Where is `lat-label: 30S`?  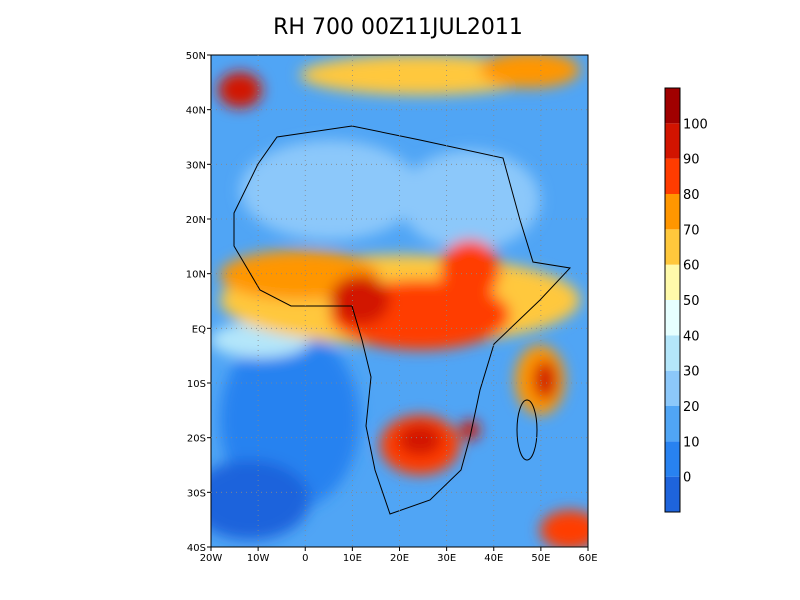
lat-label: 30S is located at coordinates (196, 493).